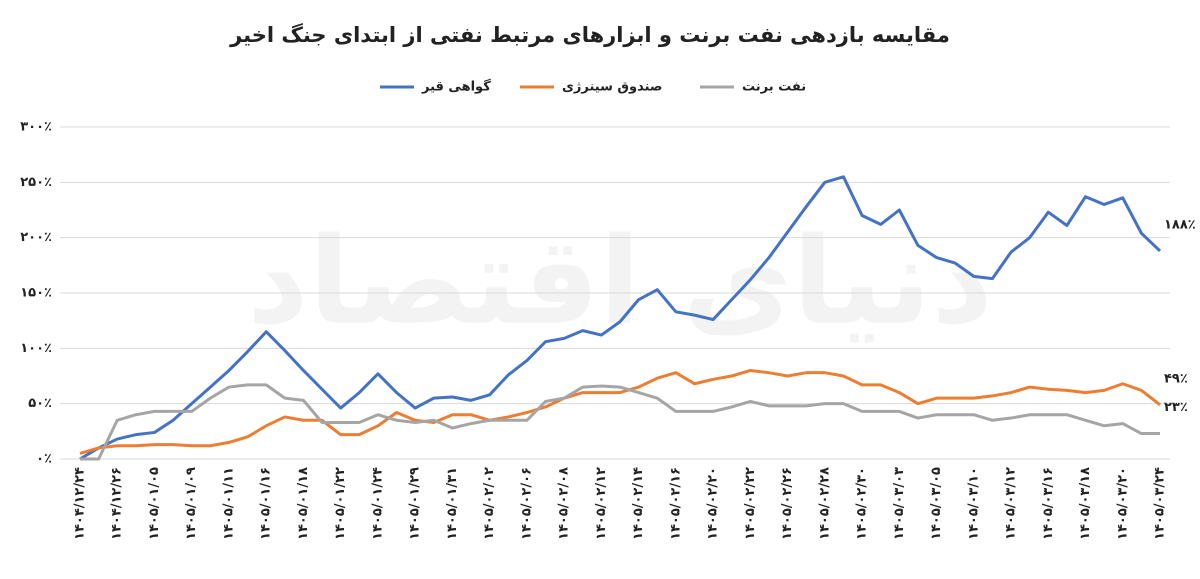  Describe the element at coordinates (415, 503) in the screenshot. I see `x-tick-label: ۱۴۰۵/۰۱/۲۹` at that location.